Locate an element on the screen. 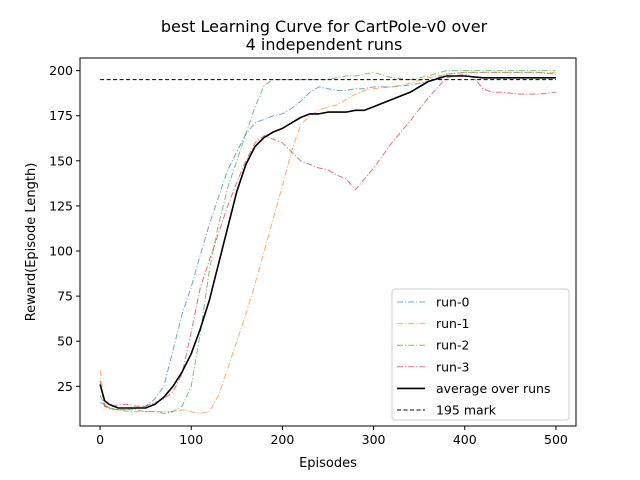  x-tick-label: 200 is located at coordinates (282, 439).